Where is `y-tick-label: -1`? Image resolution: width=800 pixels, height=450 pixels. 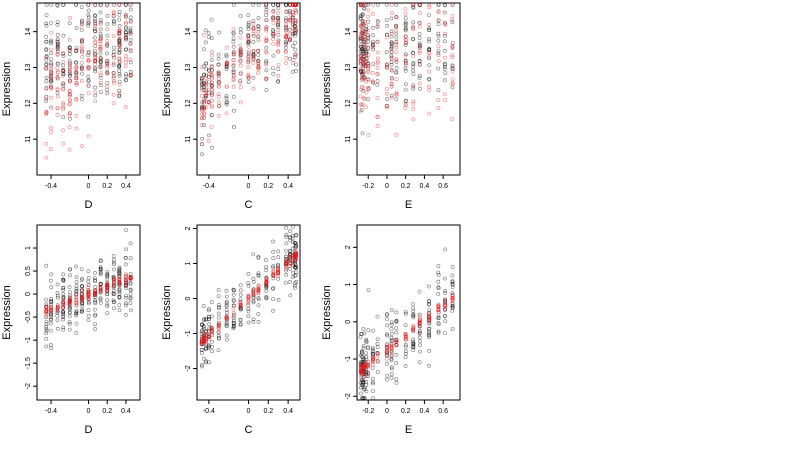 y-tick-label: -1 is located at coordinates (348, 359).